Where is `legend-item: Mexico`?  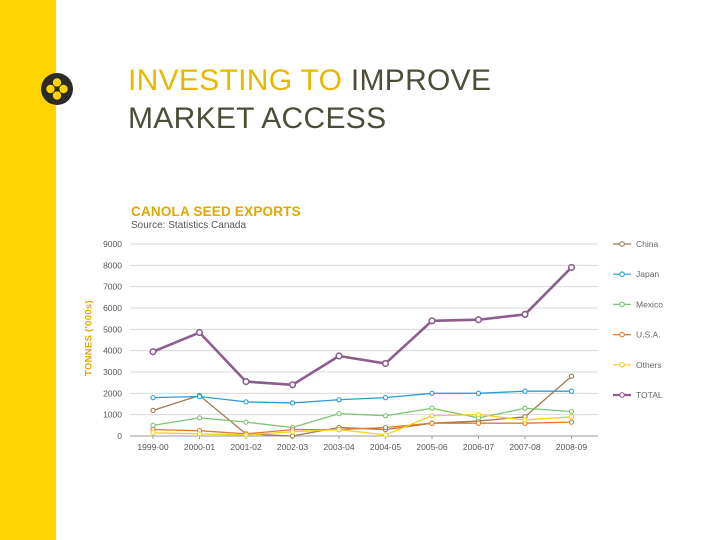 legend-item: Mexico is located at coordinates (638, 304).